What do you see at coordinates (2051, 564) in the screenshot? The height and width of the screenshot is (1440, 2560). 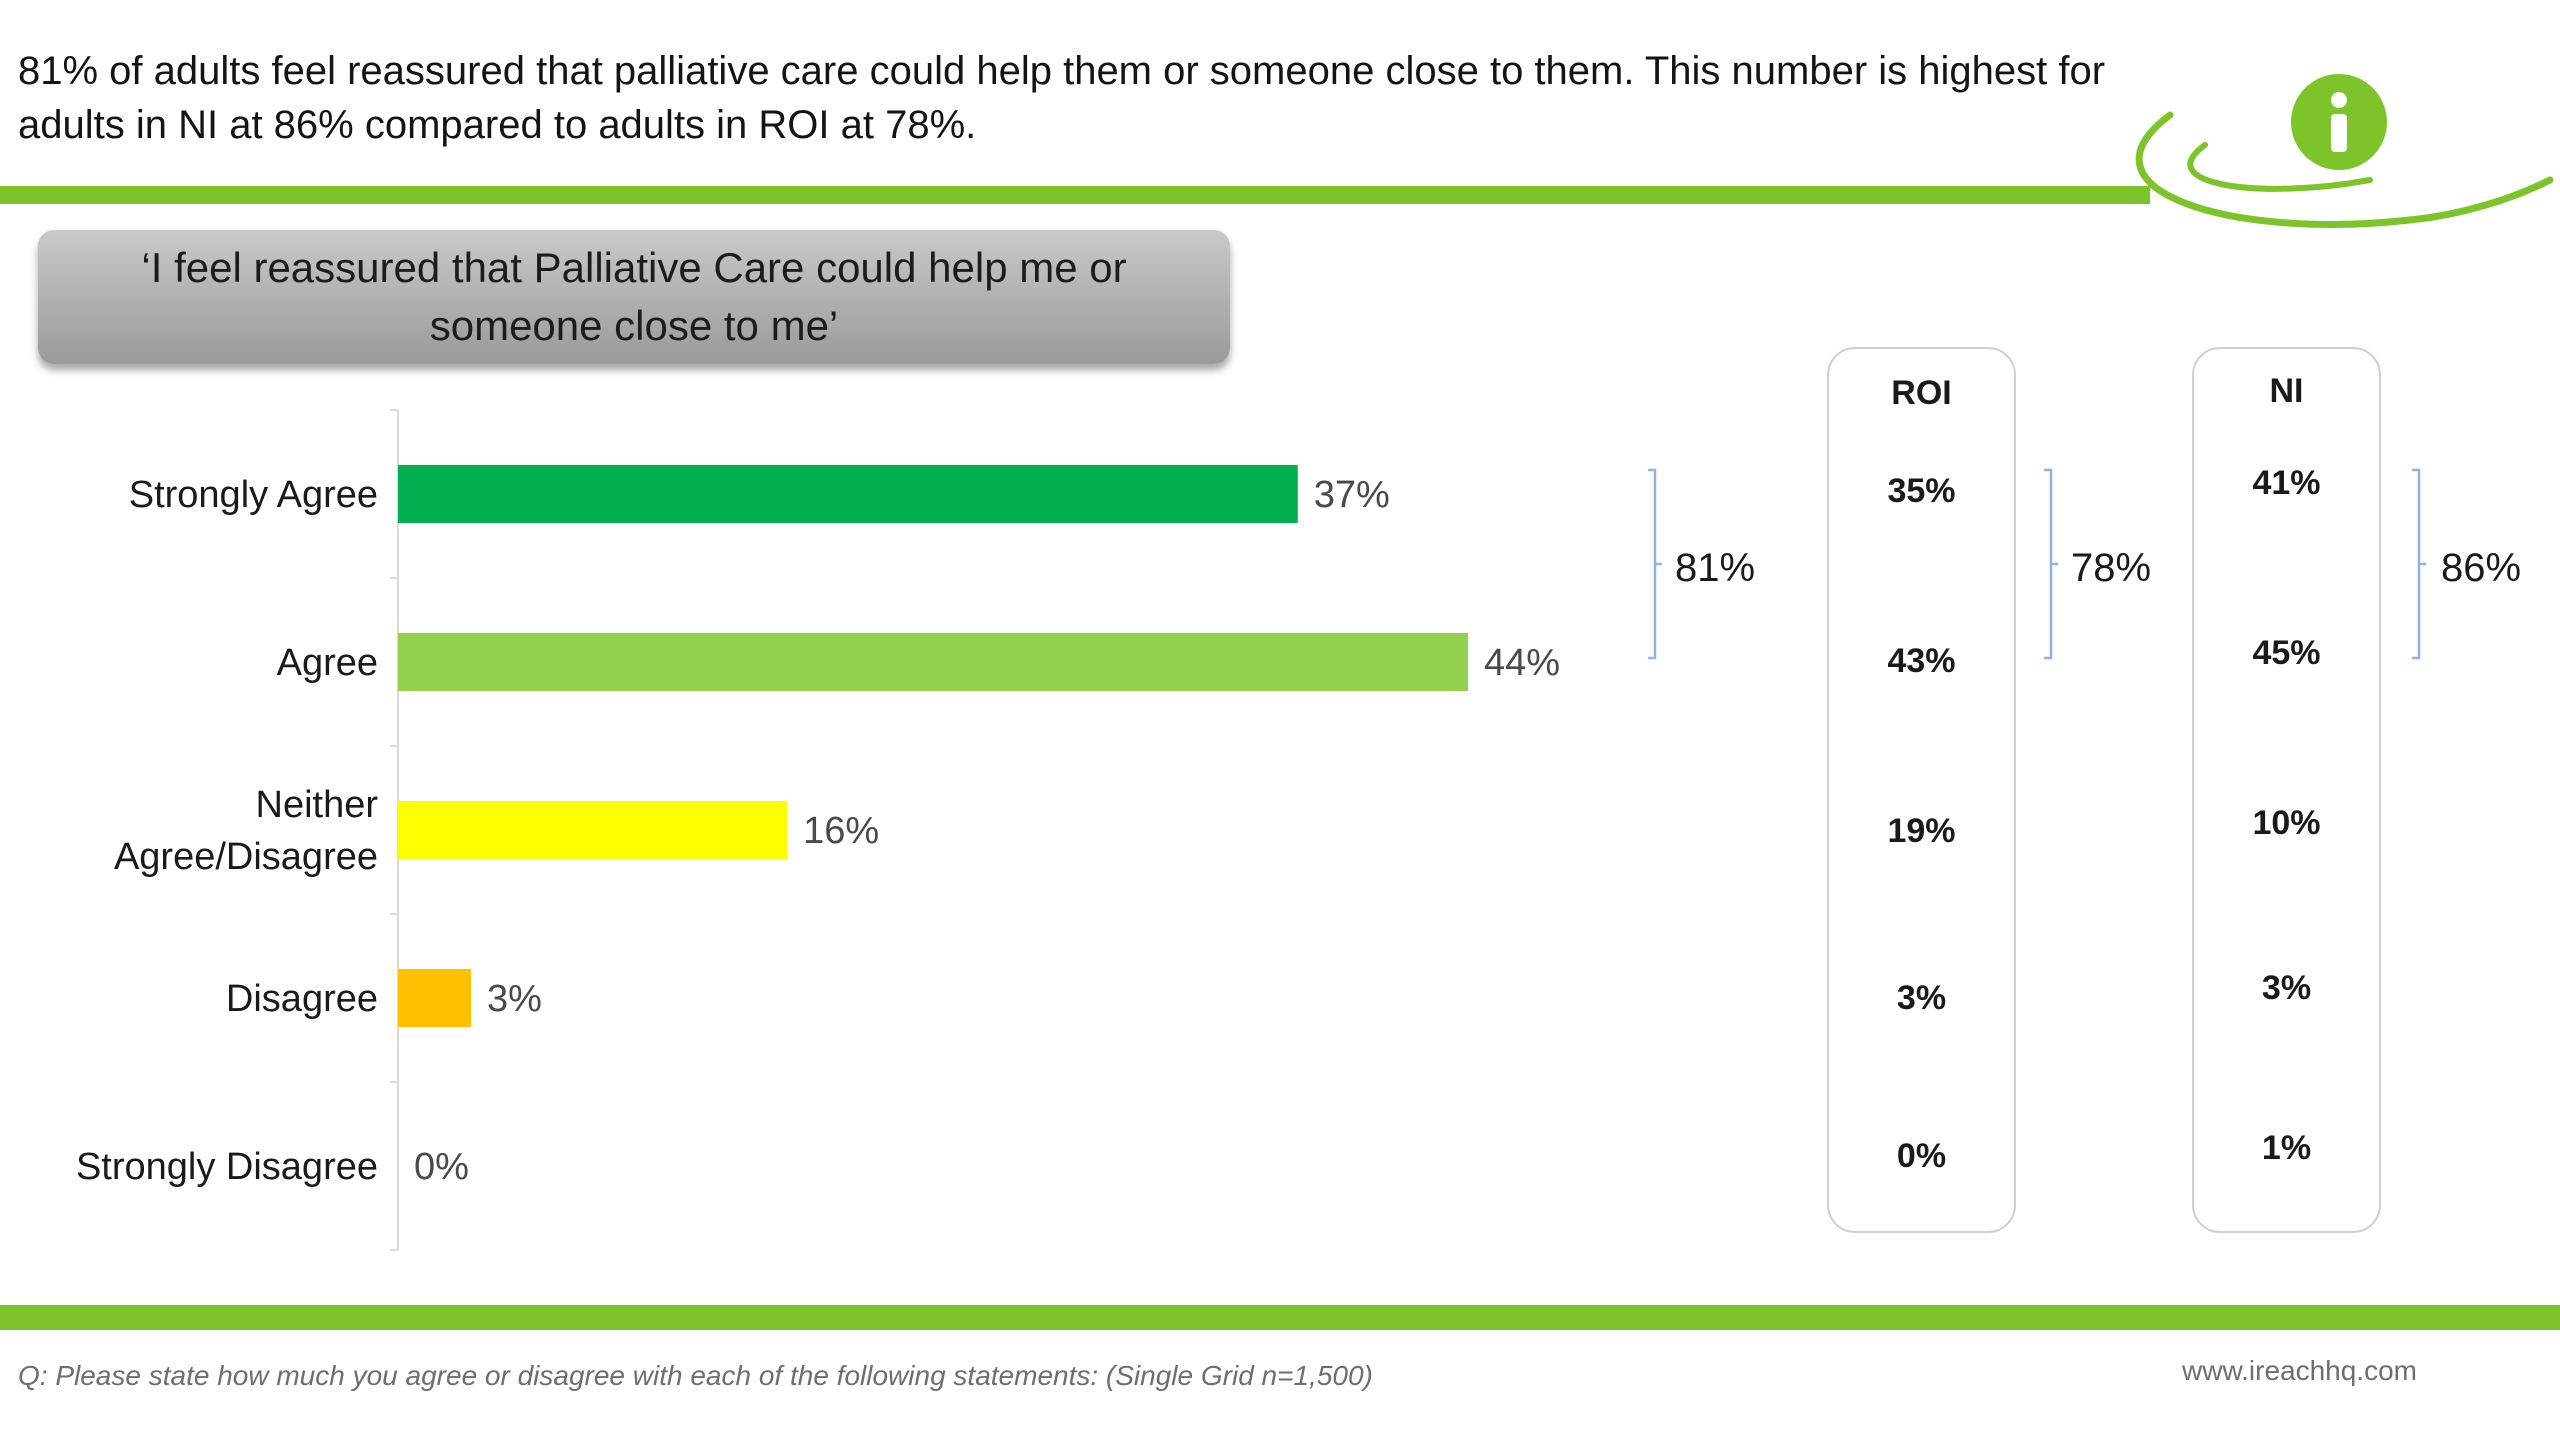 I see `roi-net-bracket` at bounding box center [2051, 564].